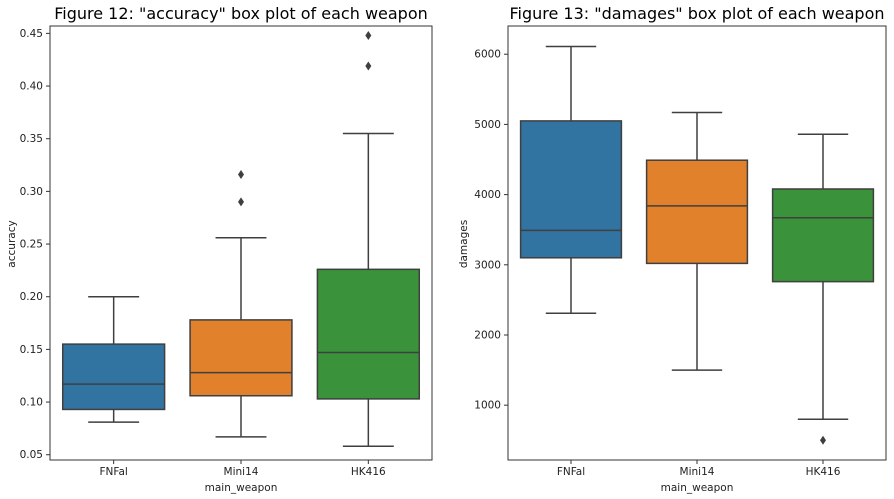  I want to click on y-axis-label: accuracy, so click(12, 243).